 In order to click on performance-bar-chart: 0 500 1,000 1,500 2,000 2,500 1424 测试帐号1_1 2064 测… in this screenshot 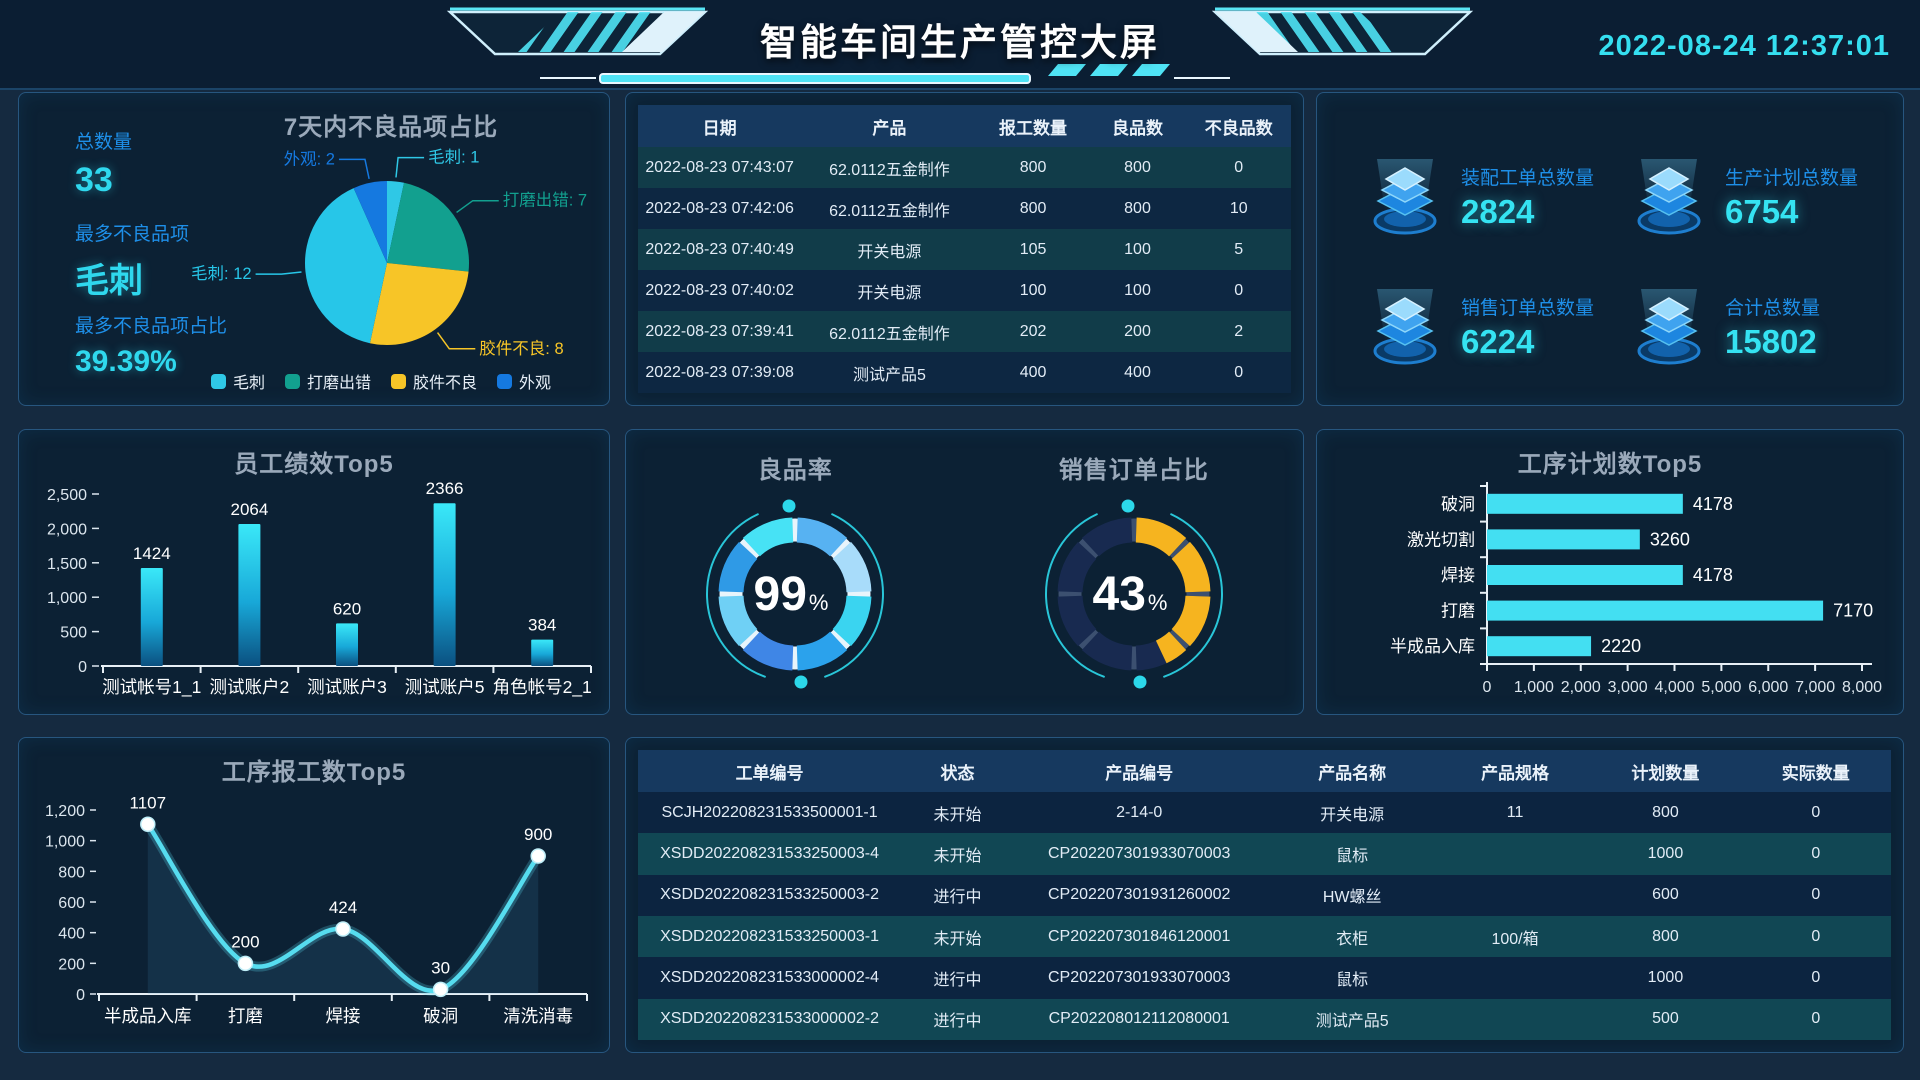, I will do `click(319, 588)`.